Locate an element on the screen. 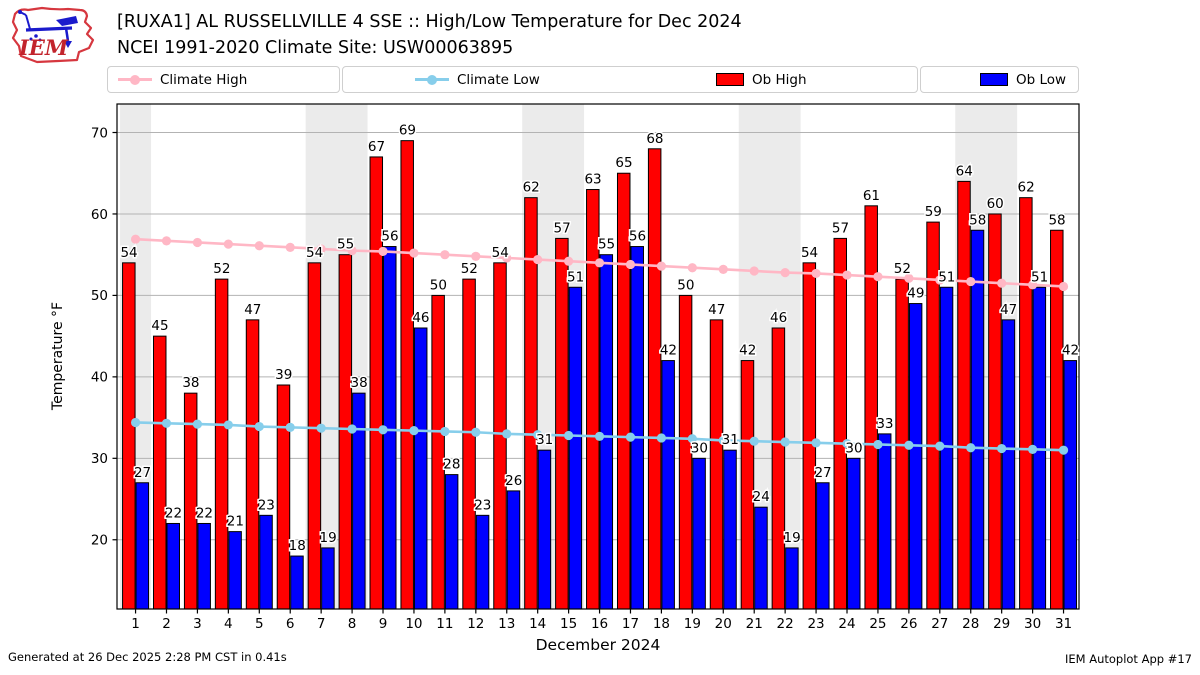  ob-high-value-label: 68 is located at coordinates (654, 139).